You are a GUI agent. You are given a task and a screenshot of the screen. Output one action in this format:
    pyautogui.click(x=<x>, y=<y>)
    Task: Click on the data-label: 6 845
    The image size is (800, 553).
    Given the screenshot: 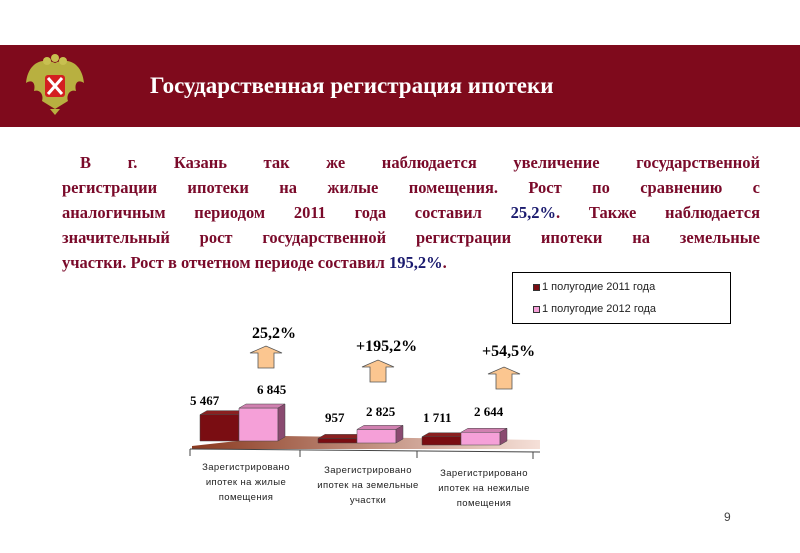 What is the action you would take?
    pyautogui.click(x=272, y=389)
    